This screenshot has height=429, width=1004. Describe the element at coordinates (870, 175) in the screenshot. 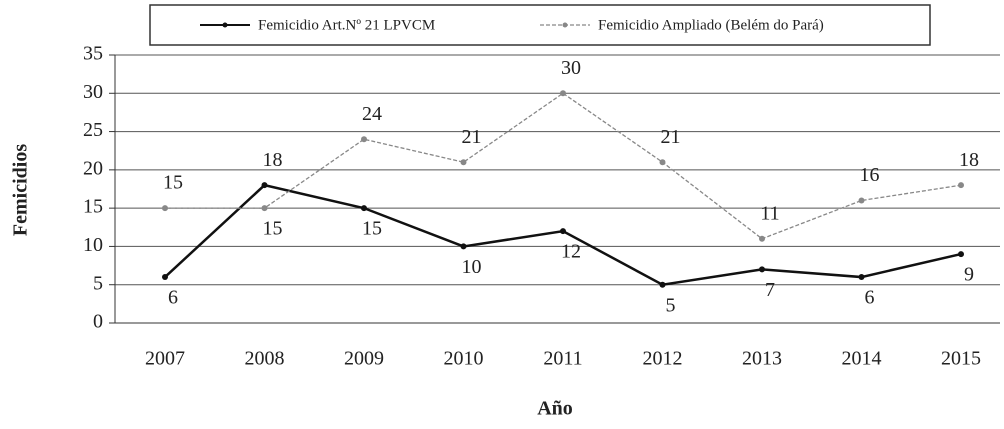

I see `data-label: 16` at that location.